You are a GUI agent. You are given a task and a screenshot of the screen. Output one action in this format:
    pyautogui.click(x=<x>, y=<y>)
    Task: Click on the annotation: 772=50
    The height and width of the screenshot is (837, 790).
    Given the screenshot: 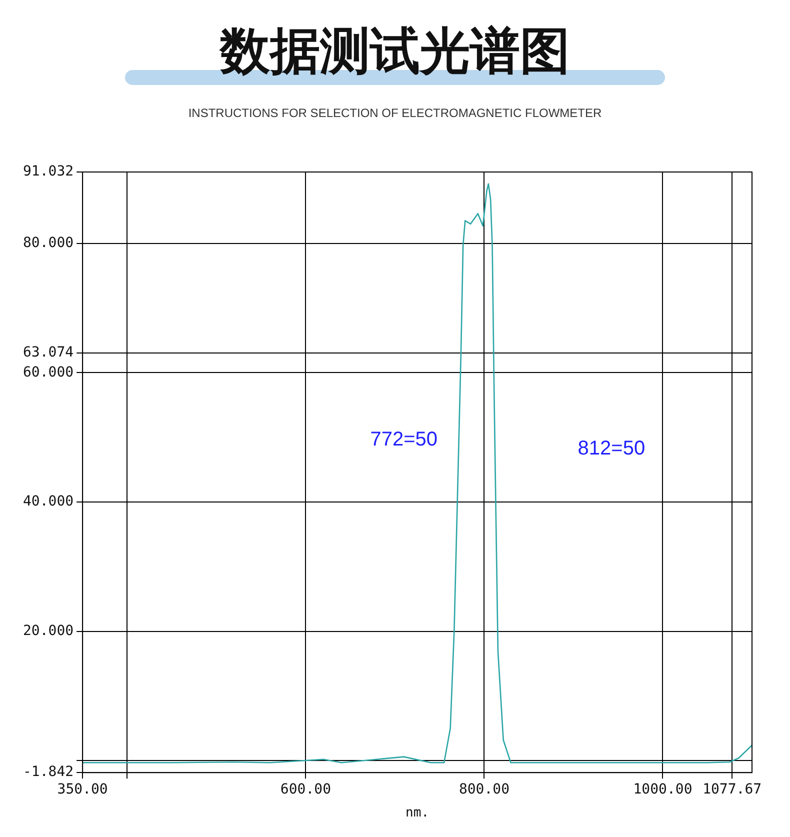 What is the action you would take?
    pyautogui.click(x=404, y=439)
    